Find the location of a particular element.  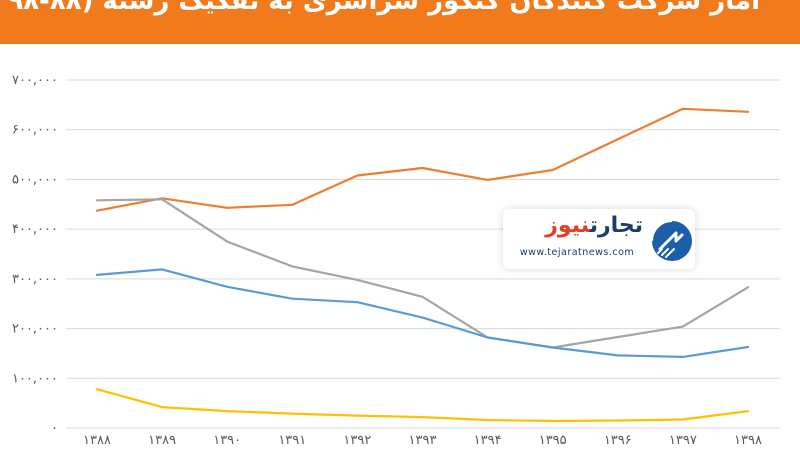

logo-name: تجارتنیوز is located at coordinates (577, 225).